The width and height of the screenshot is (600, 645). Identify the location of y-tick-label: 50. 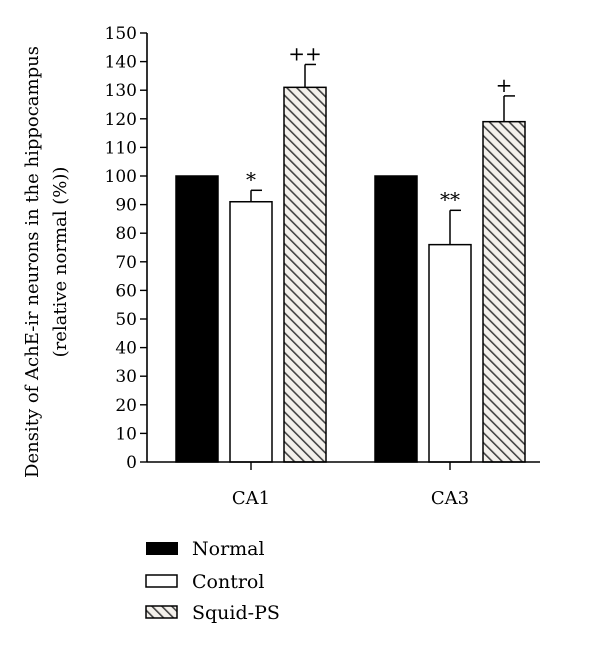
(126, 320).